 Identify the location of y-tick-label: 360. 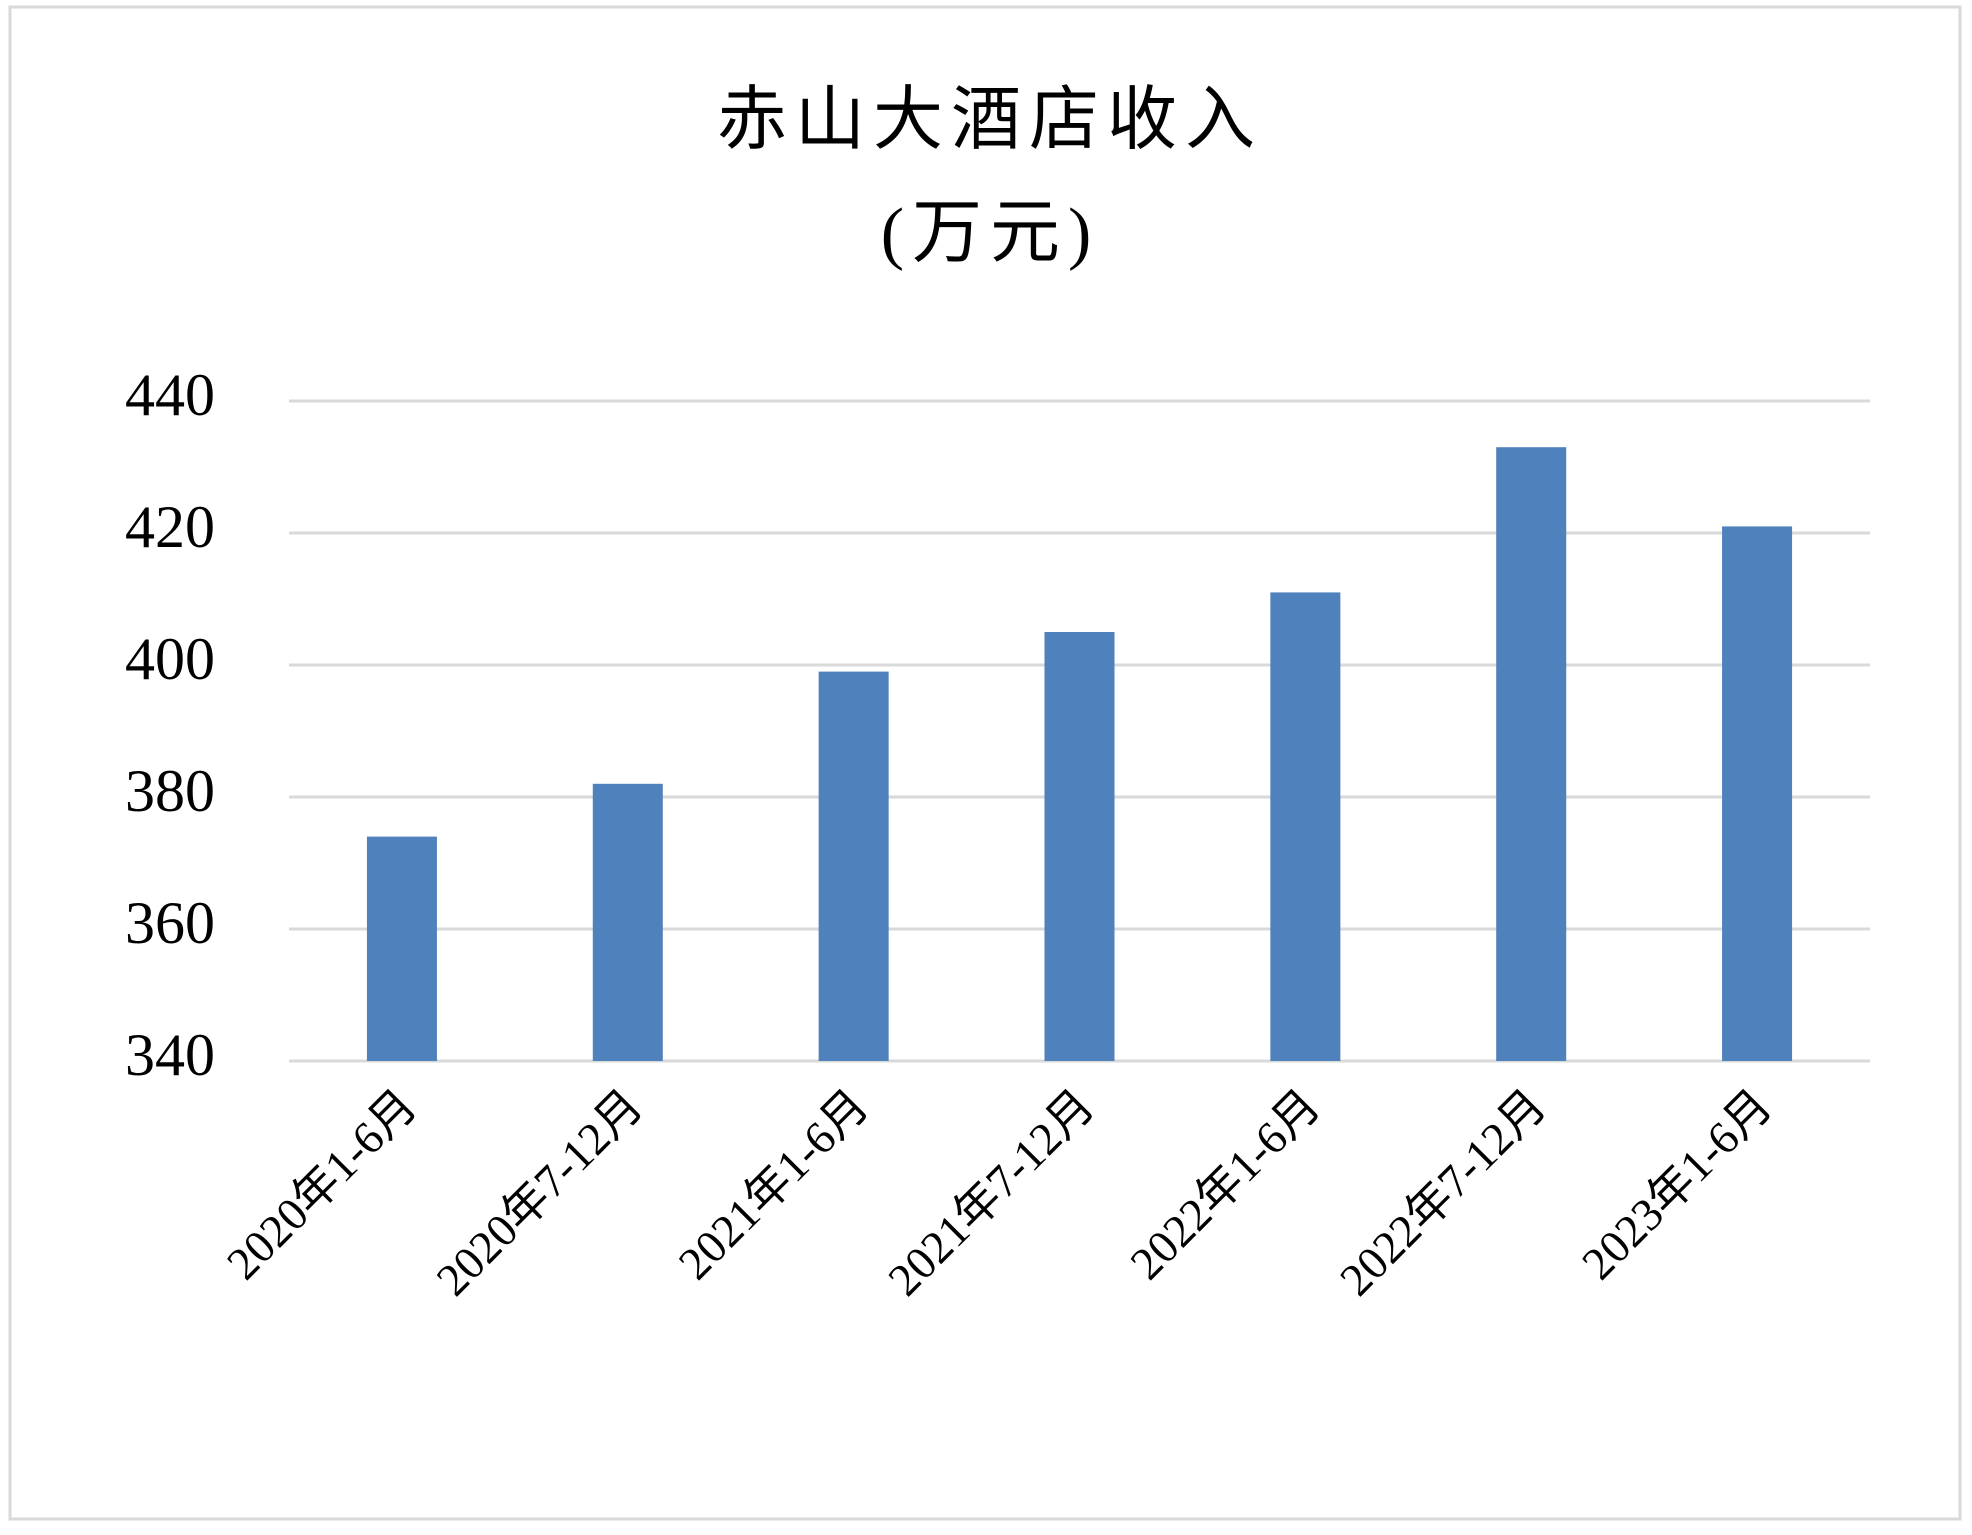
(170, 923).